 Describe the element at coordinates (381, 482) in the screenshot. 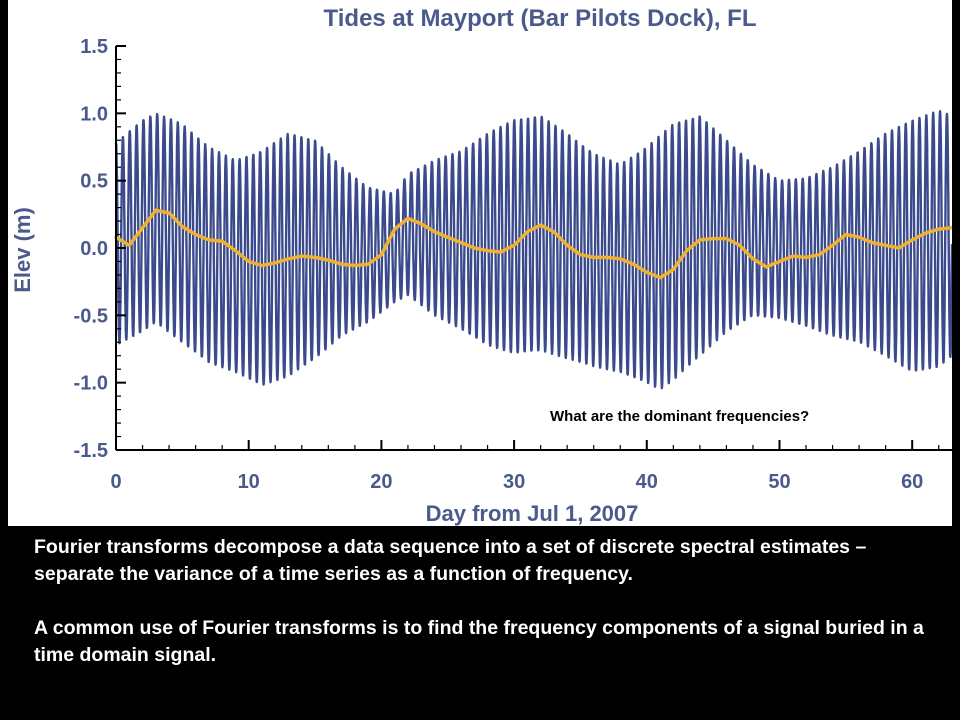

I see `x-tick-label: 20` at that location.